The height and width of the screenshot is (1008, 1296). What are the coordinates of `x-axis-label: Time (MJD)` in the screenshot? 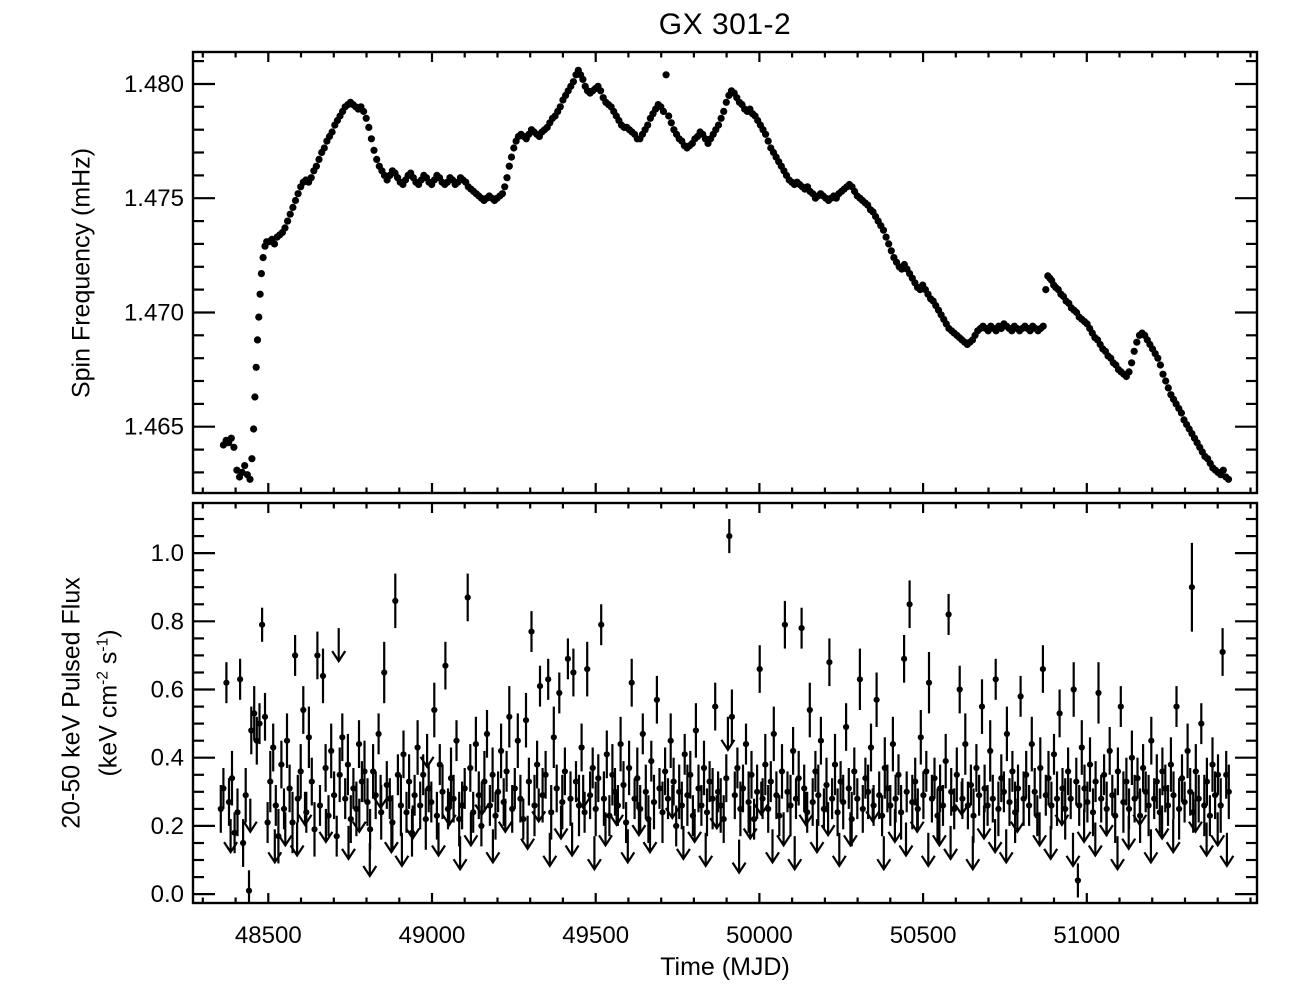 It's located at (725, 967).